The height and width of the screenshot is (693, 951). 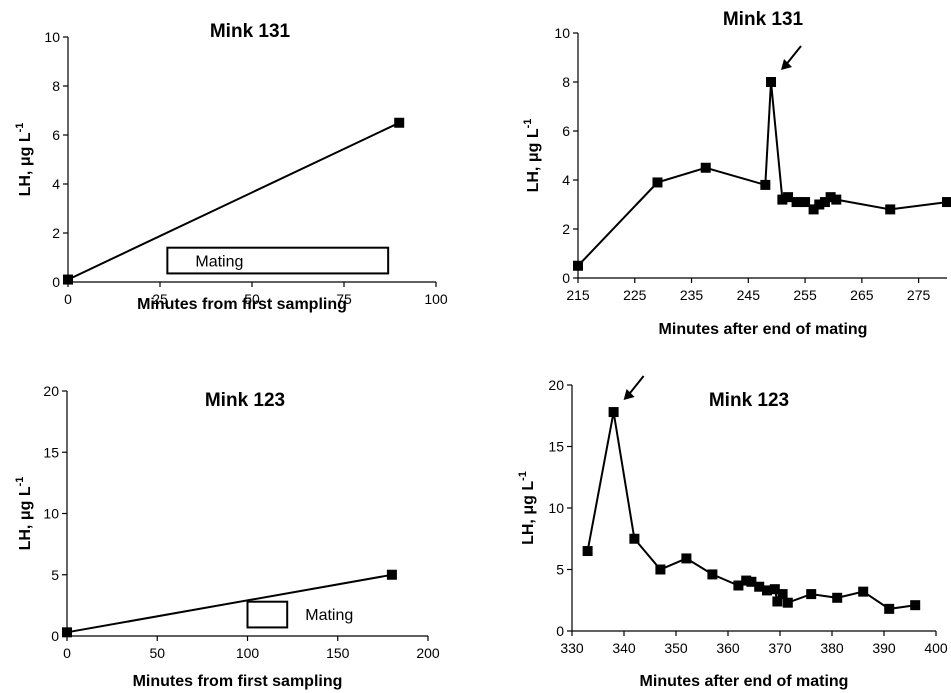 I want to click on x-tick-label: 225, so click(x=635, y=295).